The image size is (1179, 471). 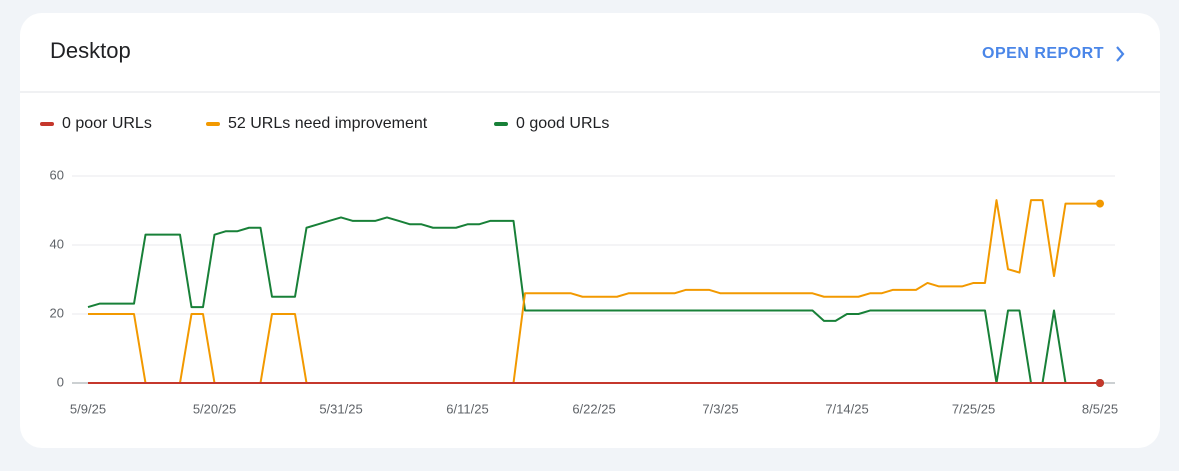 What do you see at coordinates (214, 408) in the screenshot?
I see `x-tick-label: 5/20/25` at bounding box center [214, 408].